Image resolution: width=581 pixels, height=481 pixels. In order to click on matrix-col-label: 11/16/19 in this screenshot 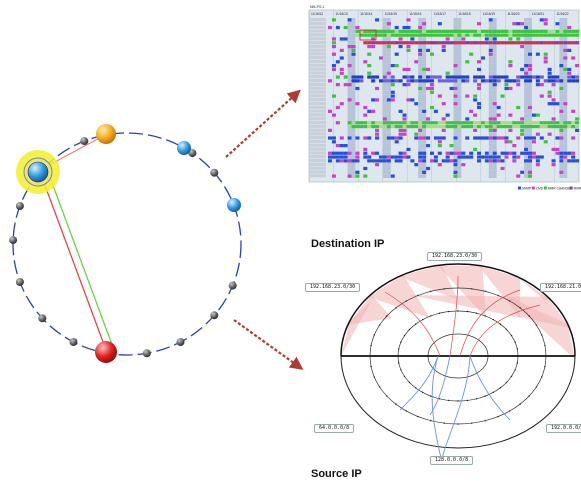, I will do `click(489, 14)`.